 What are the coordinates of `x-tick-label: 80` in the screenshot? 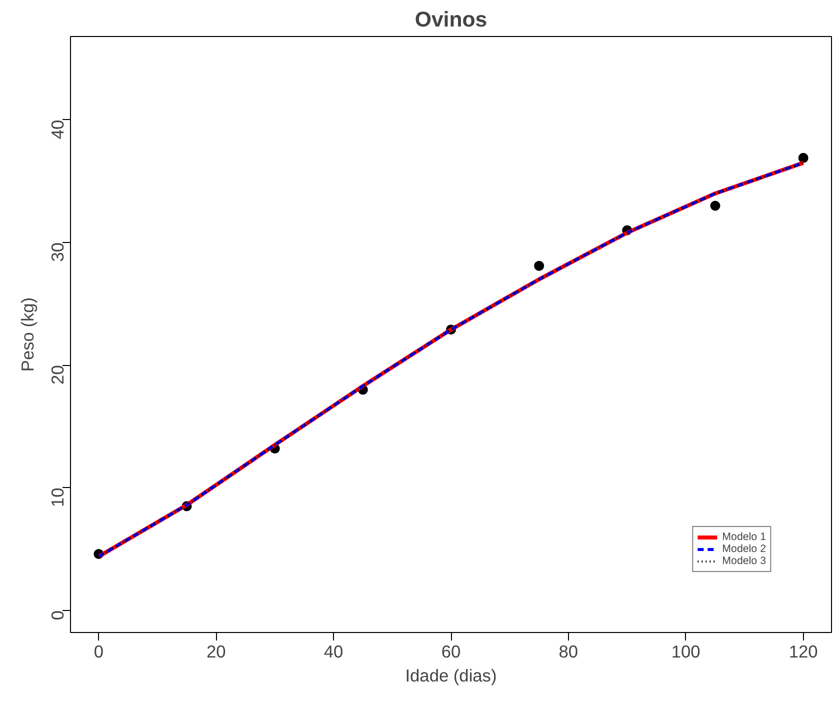 It's located at (568, 652).